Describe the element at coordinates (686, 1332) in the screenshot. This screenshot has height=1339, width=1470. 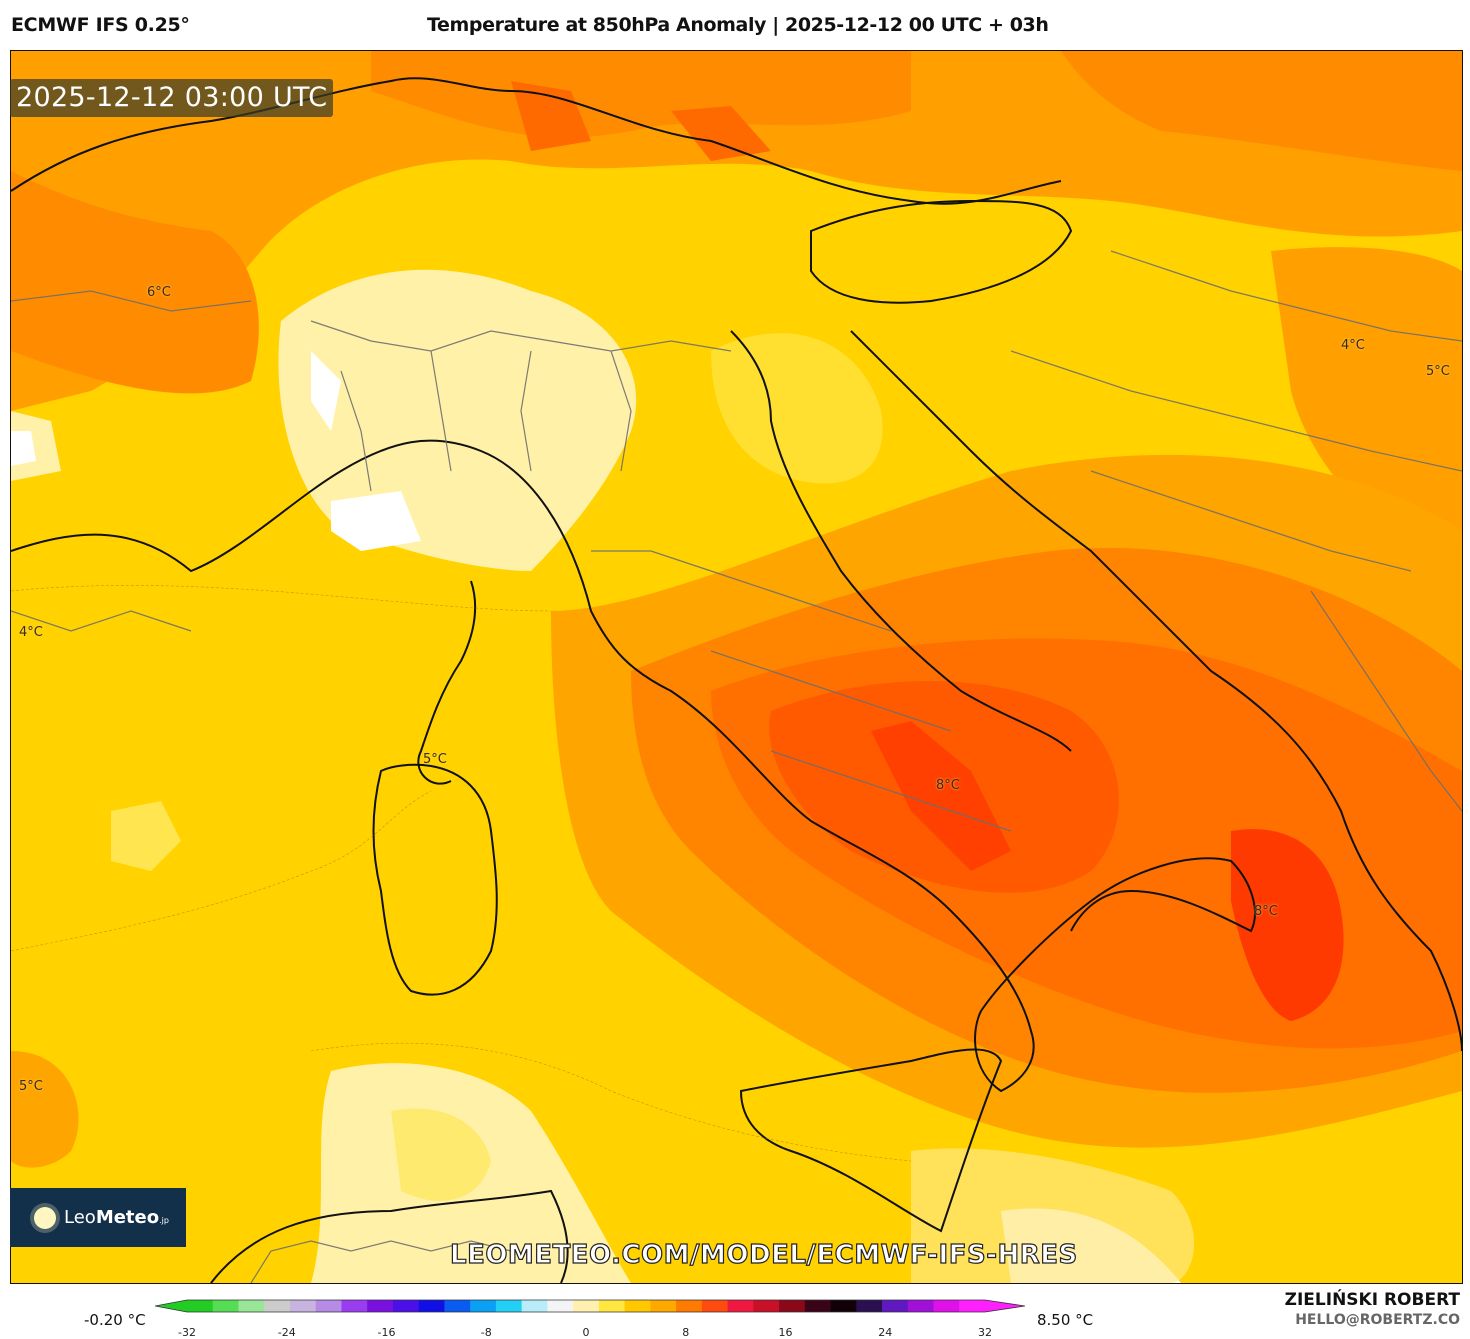
I see `colorbar-tick: 8` at that location.